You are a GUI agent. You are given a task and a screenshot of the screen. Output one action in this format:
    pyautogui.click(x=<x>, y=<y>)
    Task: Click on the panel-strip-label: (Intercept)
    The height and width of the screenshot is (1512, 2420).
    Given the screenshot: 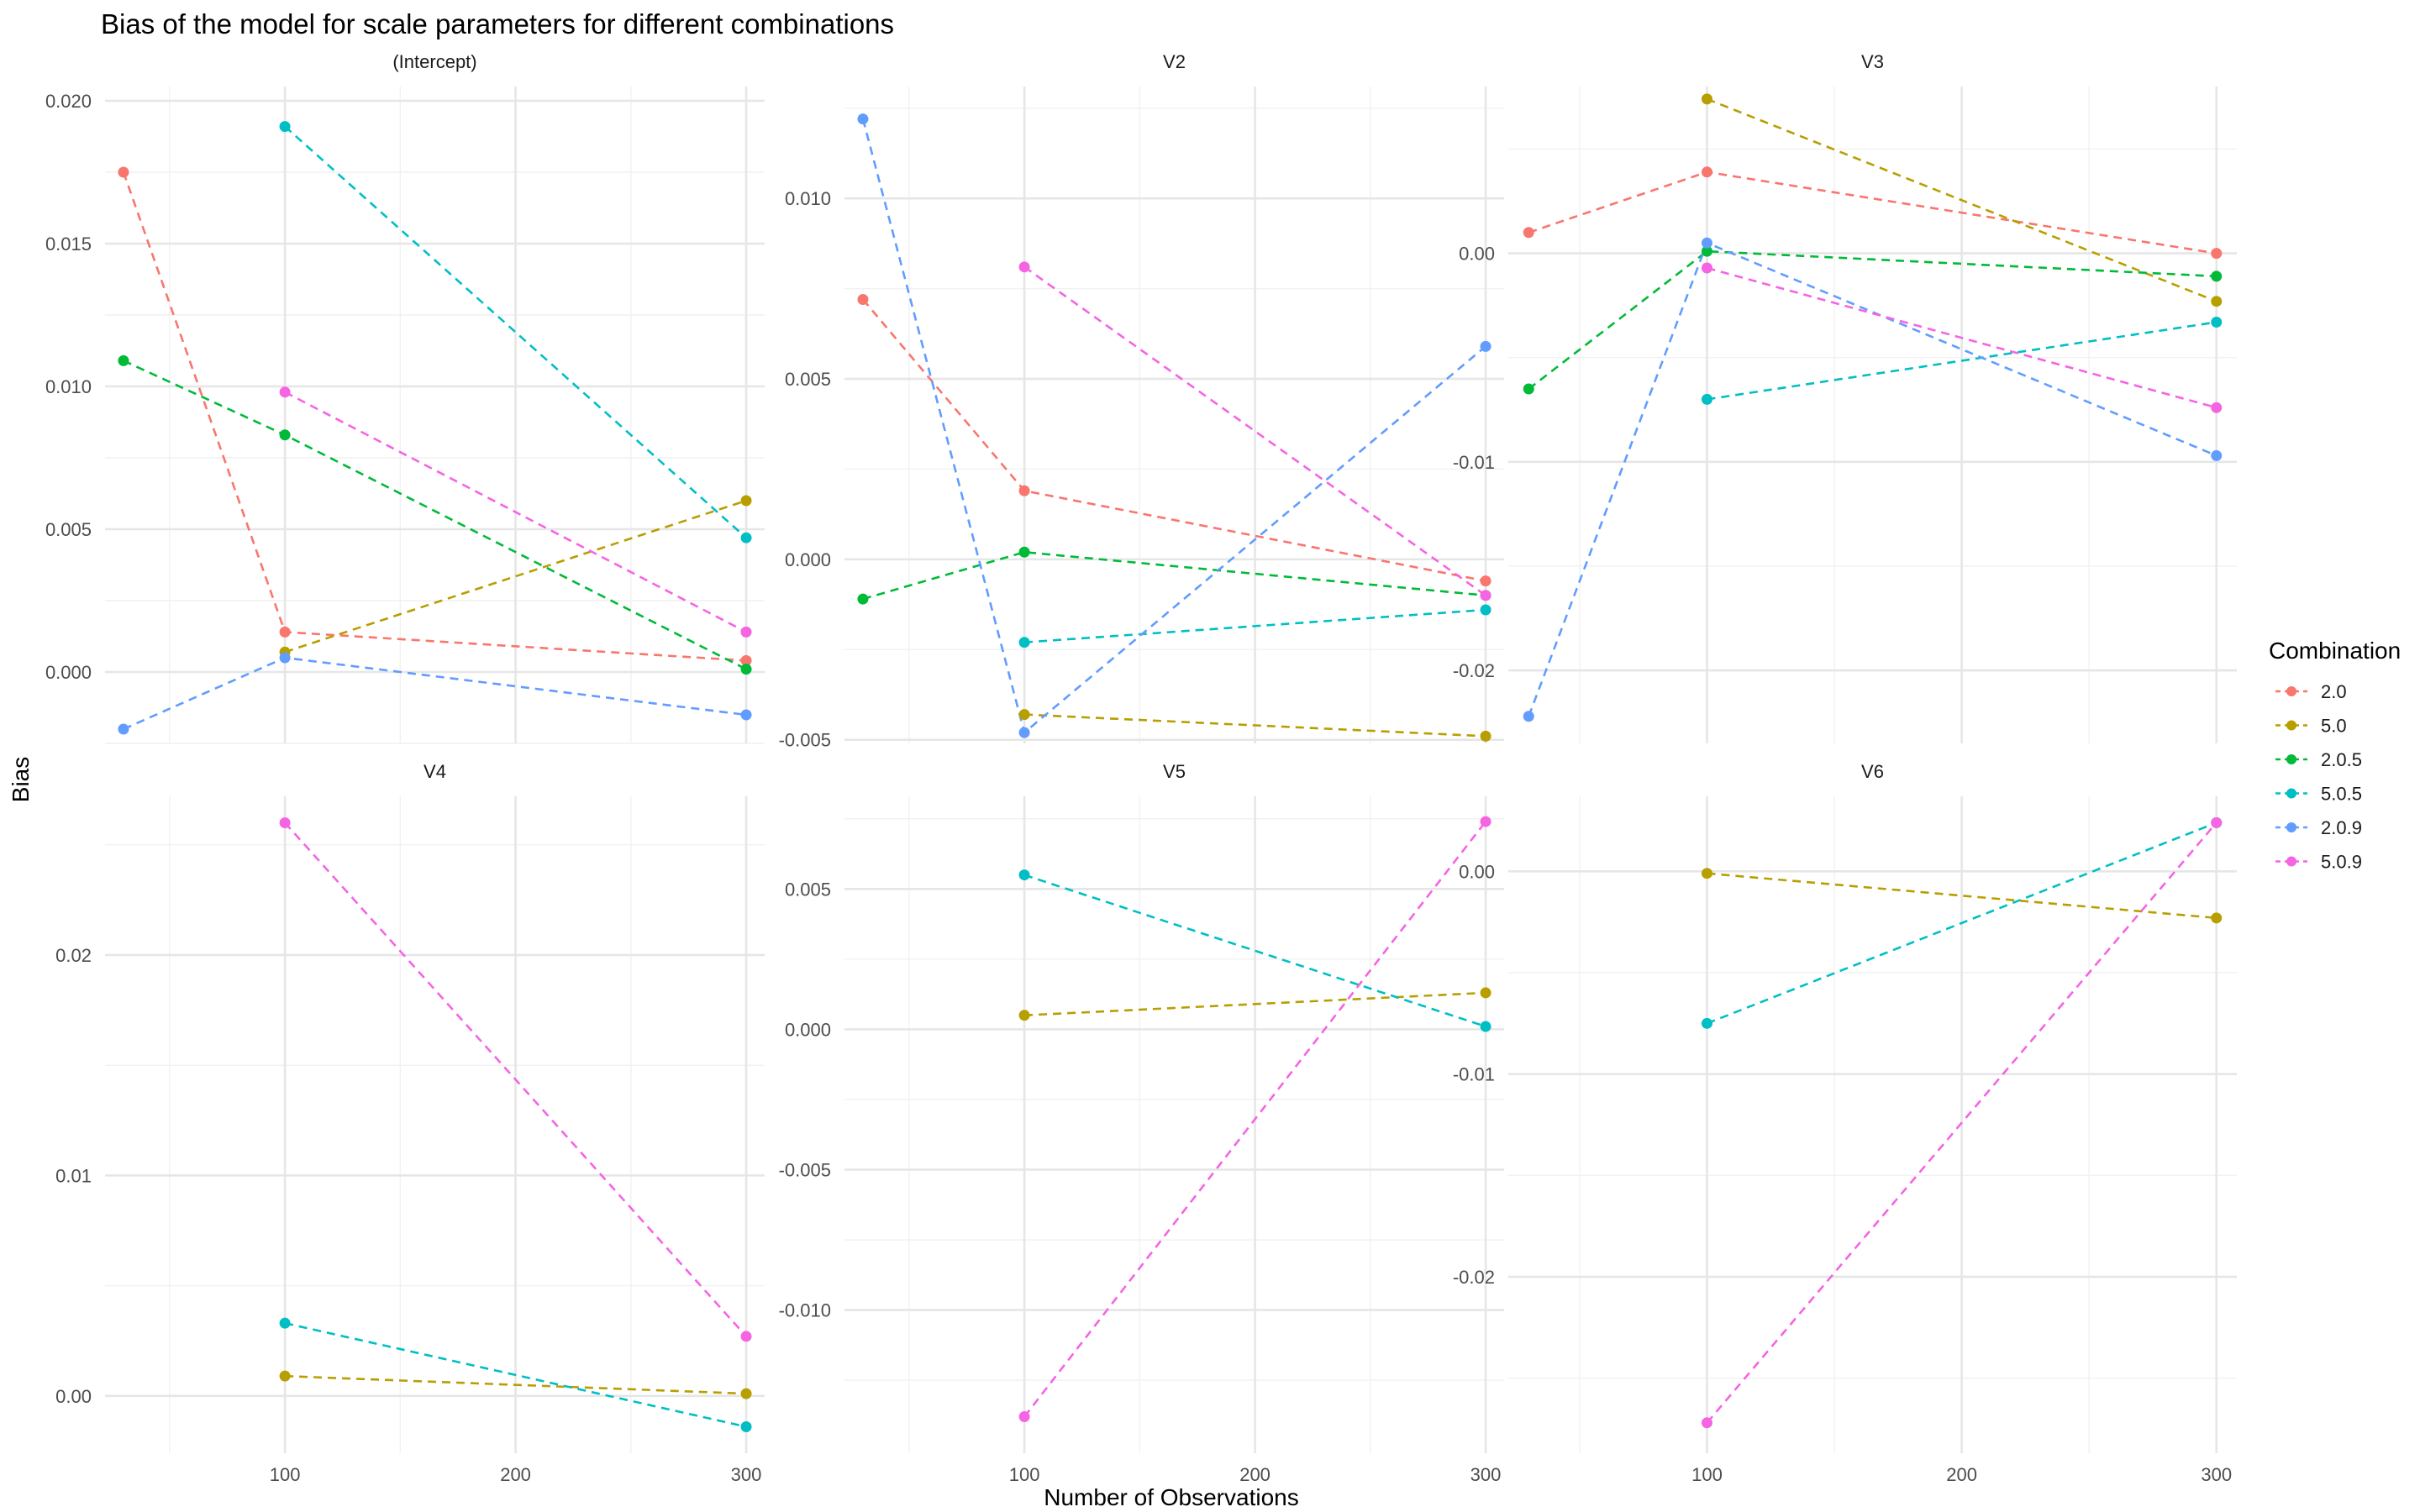 What is the action you would take?
    pyautogui.click(x=434, y=61)
    